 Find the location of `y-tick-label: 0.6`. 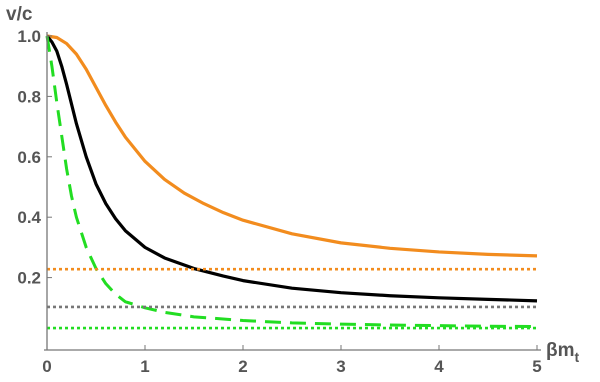

y-tick-label: 0.6 is located at coordinates (29, 157).